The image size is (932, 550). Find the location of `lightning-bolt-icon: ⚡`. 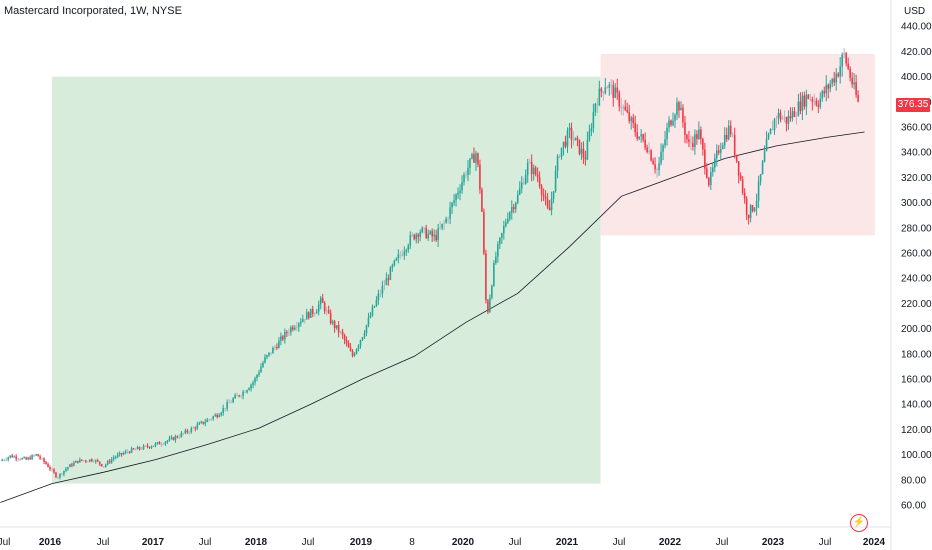

lightning-bolt-icon: ⚡ is located at coordinates (859, 523).